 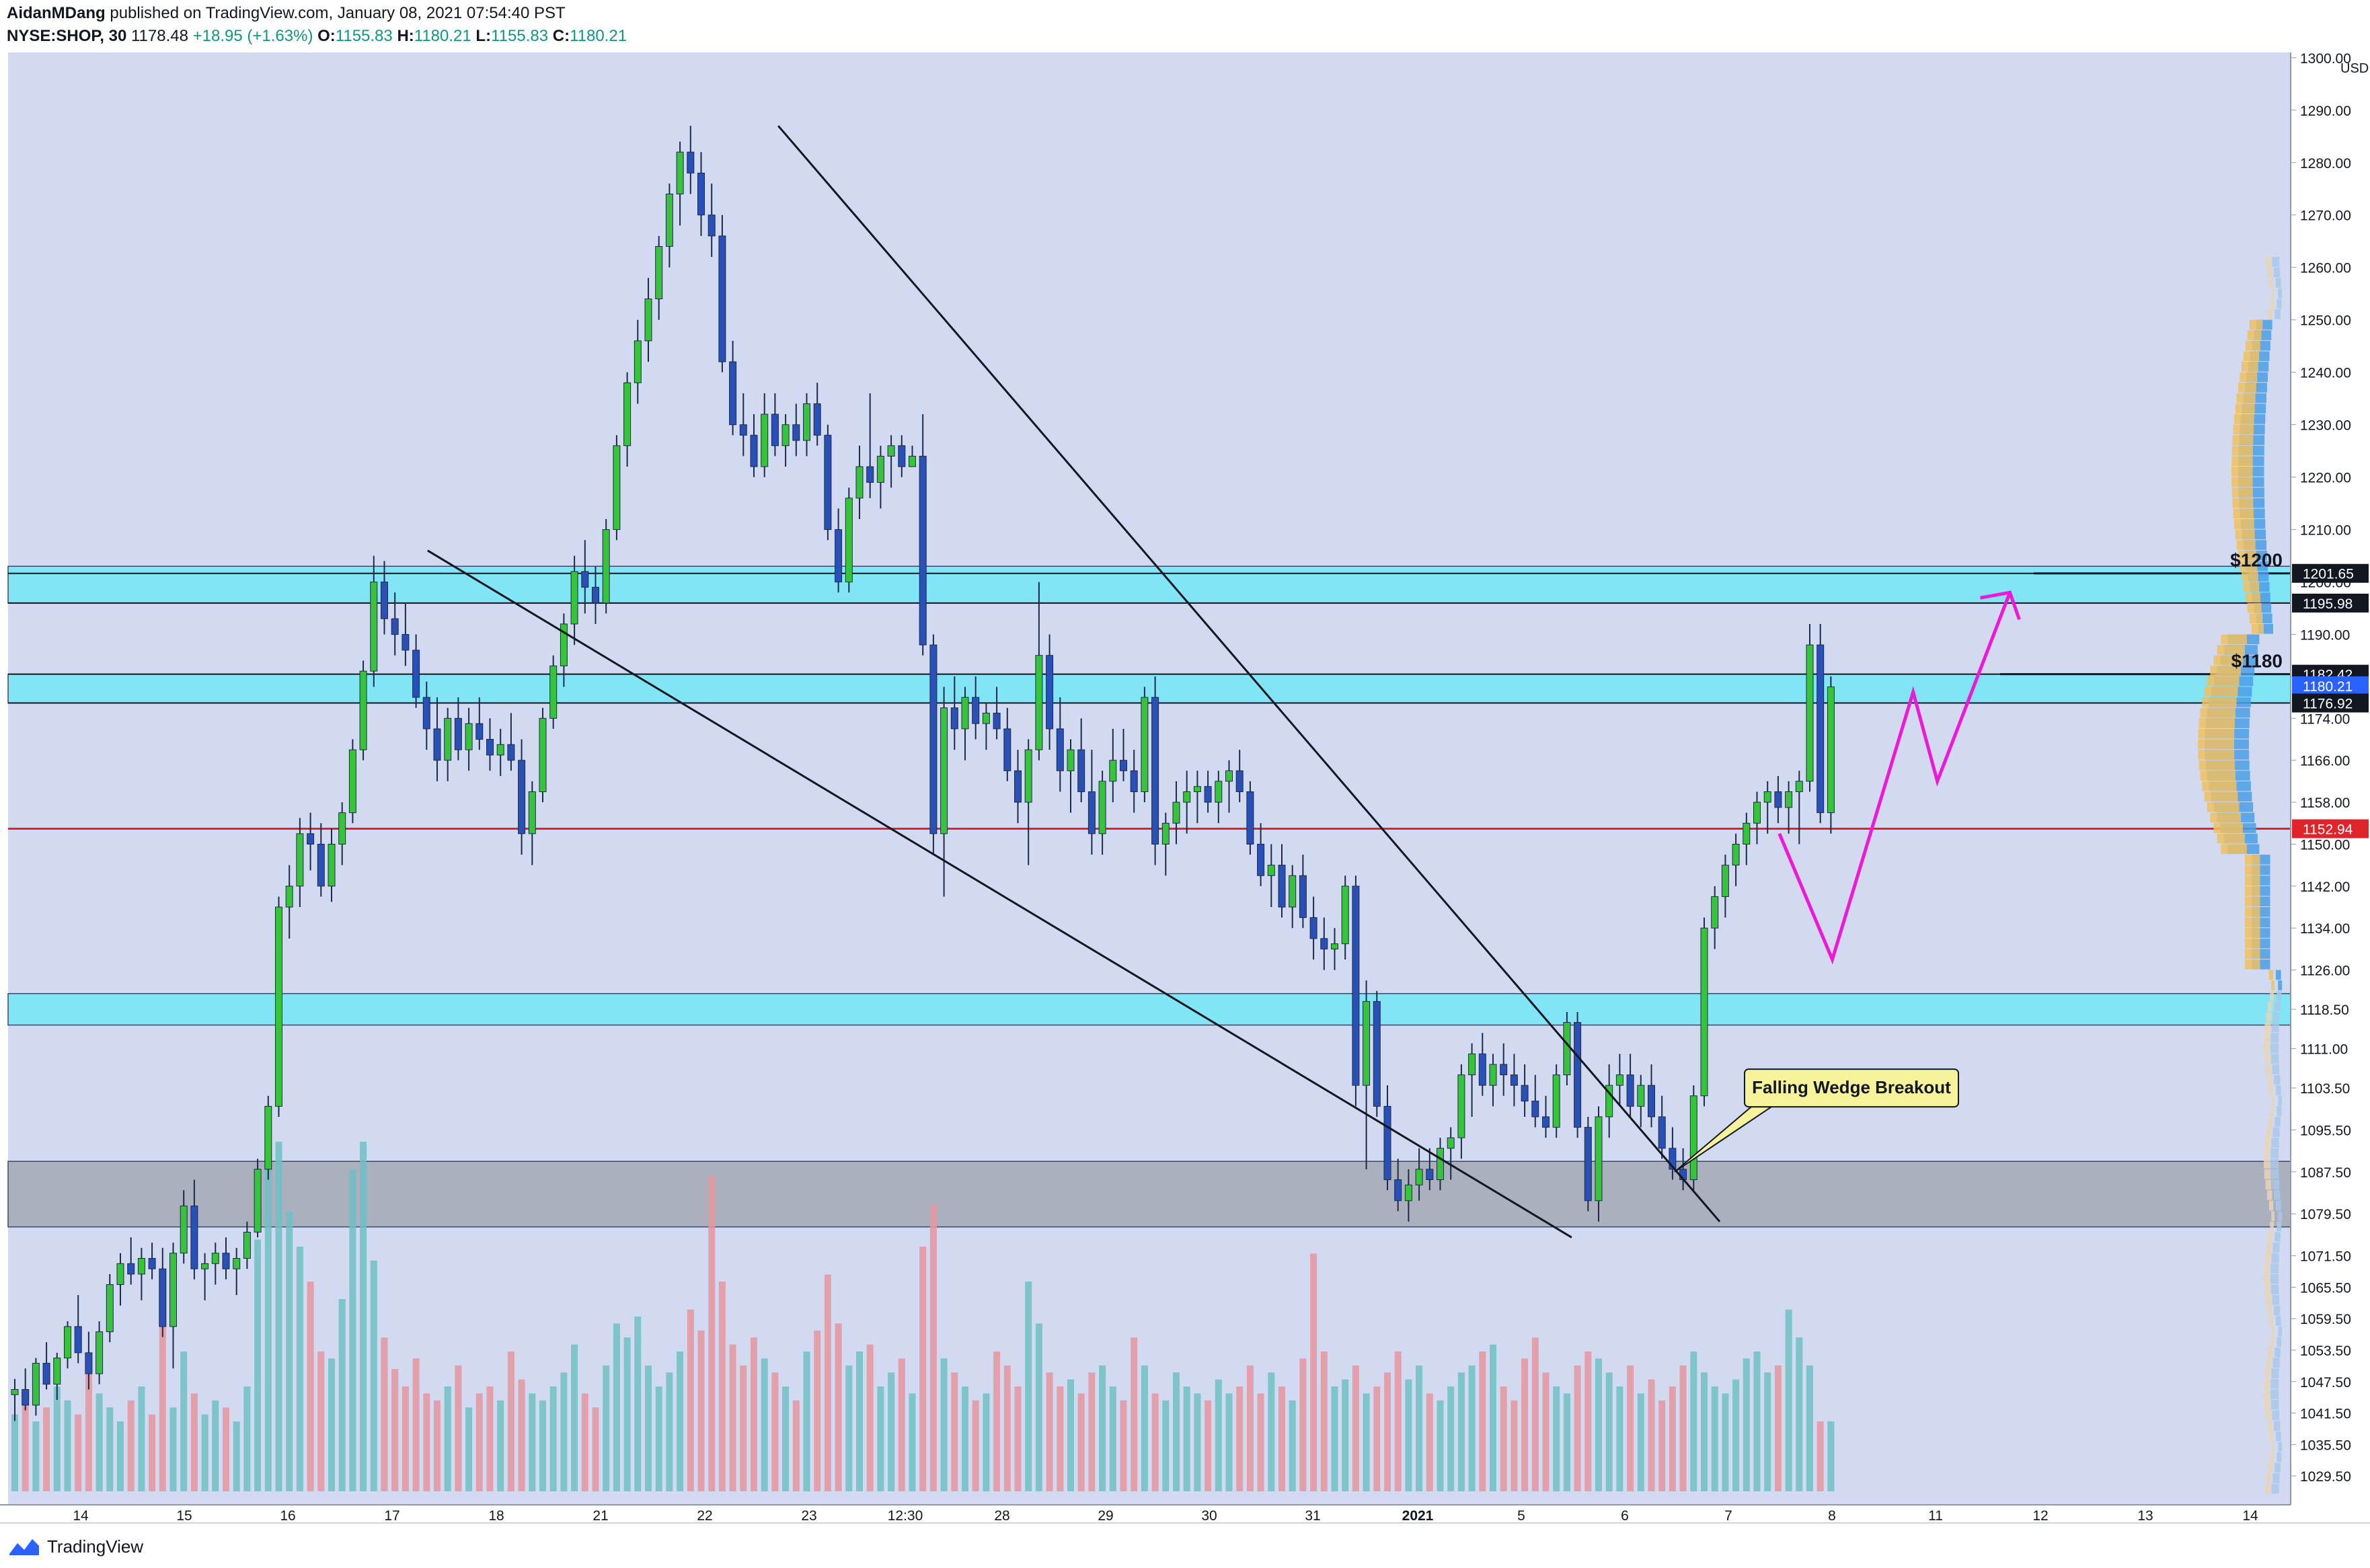 I want to click on price-tick-label: 1087.50, so click(x=2325, y=1173).